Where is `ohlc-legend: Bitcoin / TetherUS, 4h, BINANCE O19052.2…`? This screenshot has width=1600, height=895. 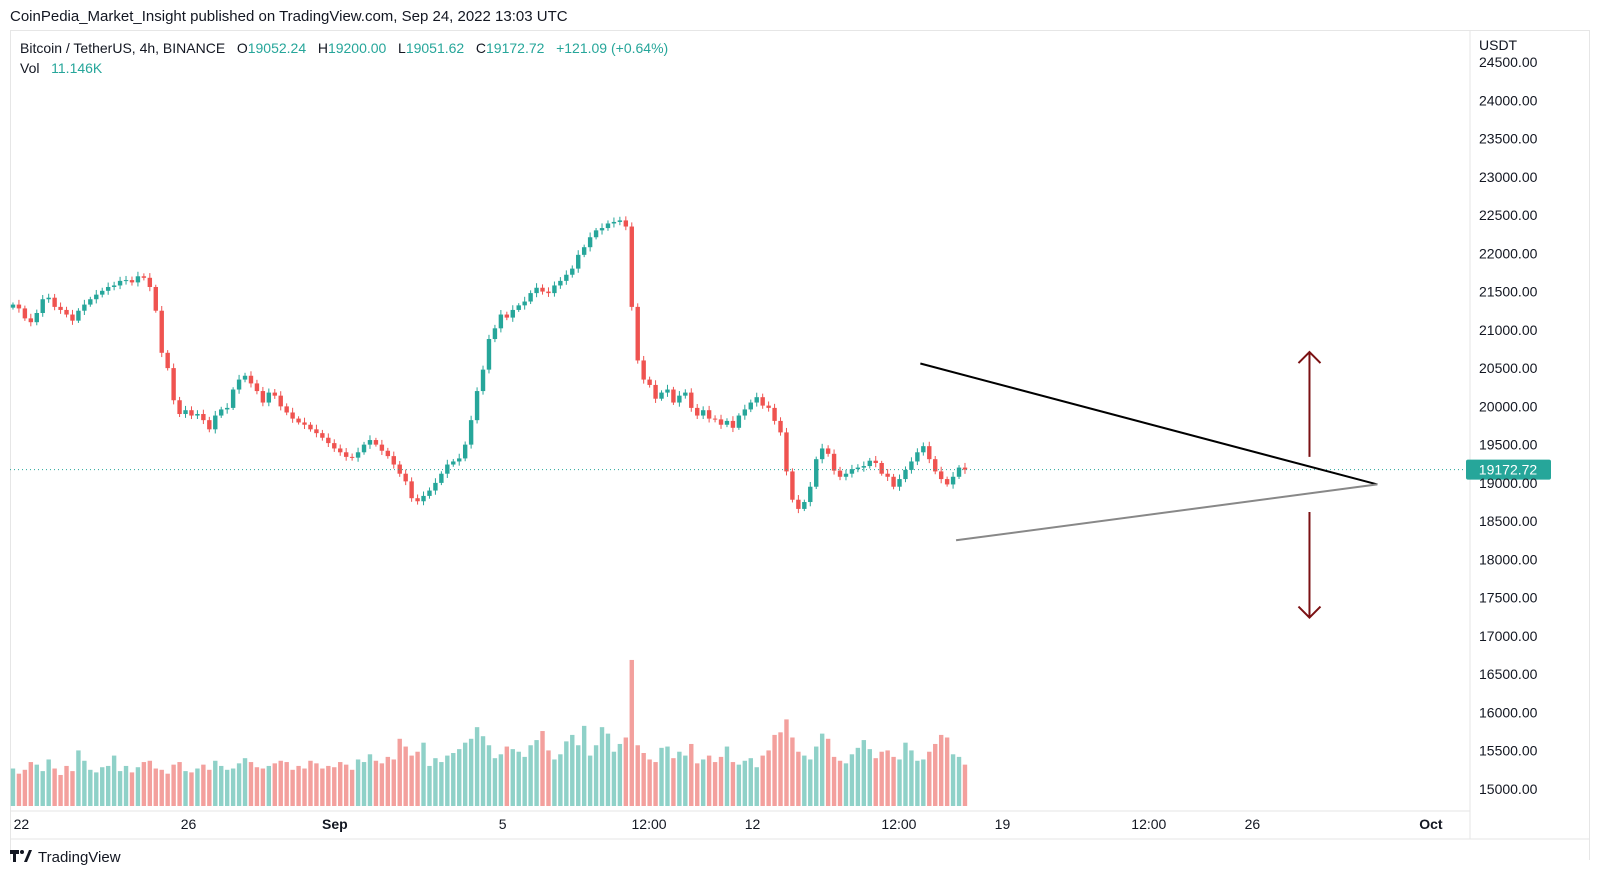 ohlc-legend: Bitcoin / TetherUS, 4h, BINANCE O19052.2… is located at coordinates (344, 48).